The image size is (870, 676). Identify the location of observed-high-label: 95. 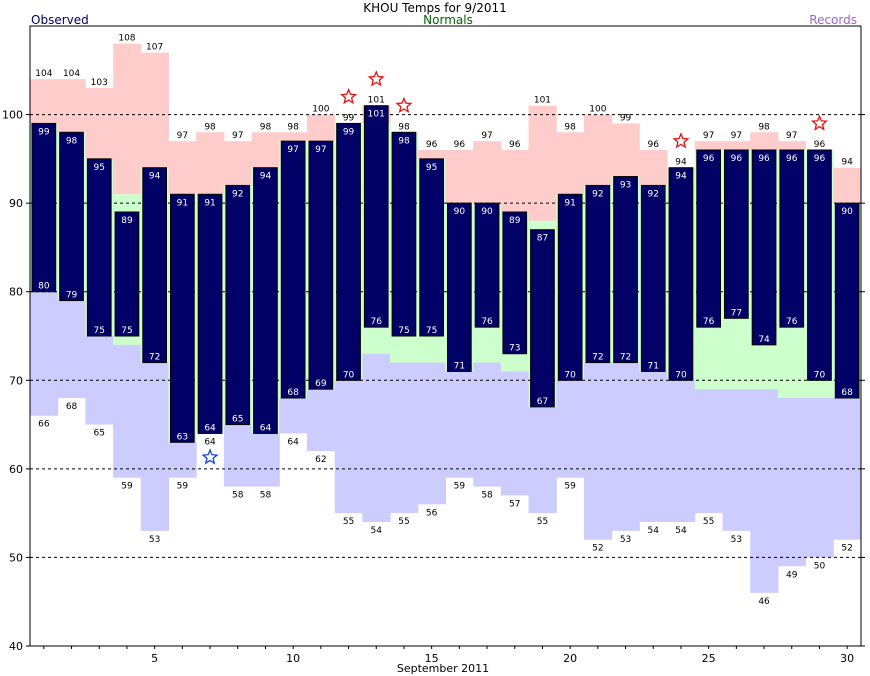
(431, 168).